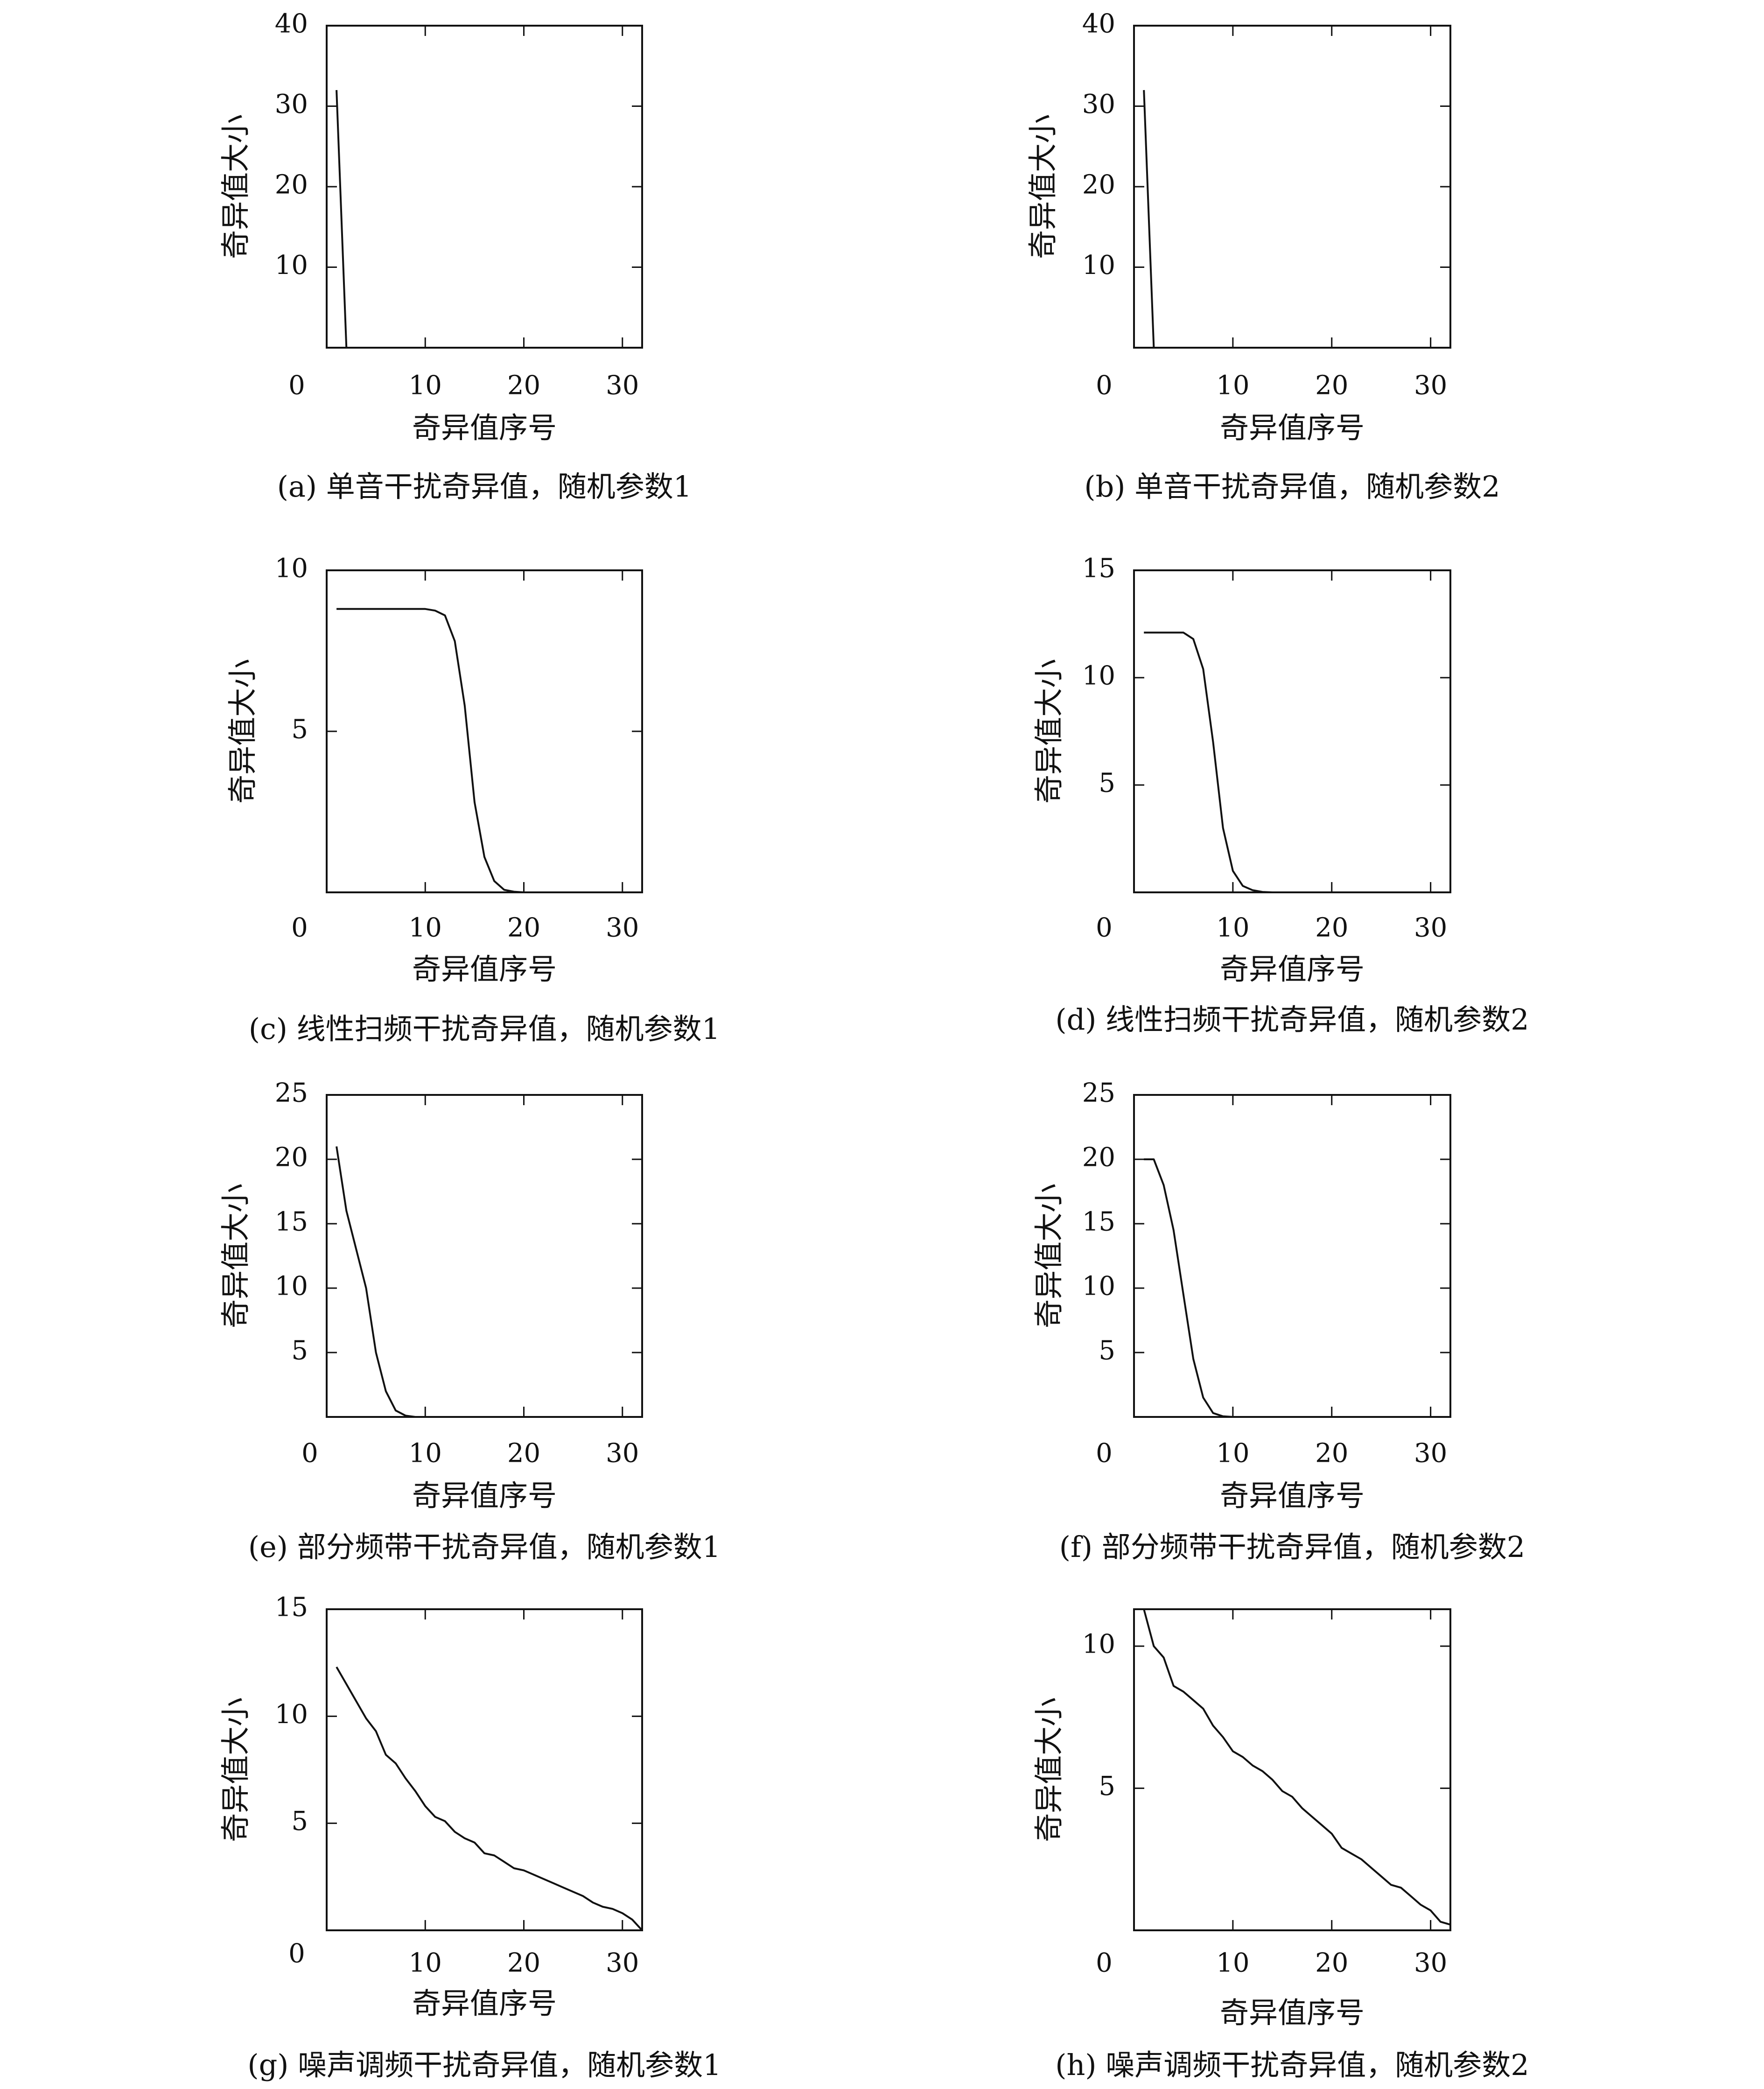  I want to click on series-line-e, so click(489, 1282).